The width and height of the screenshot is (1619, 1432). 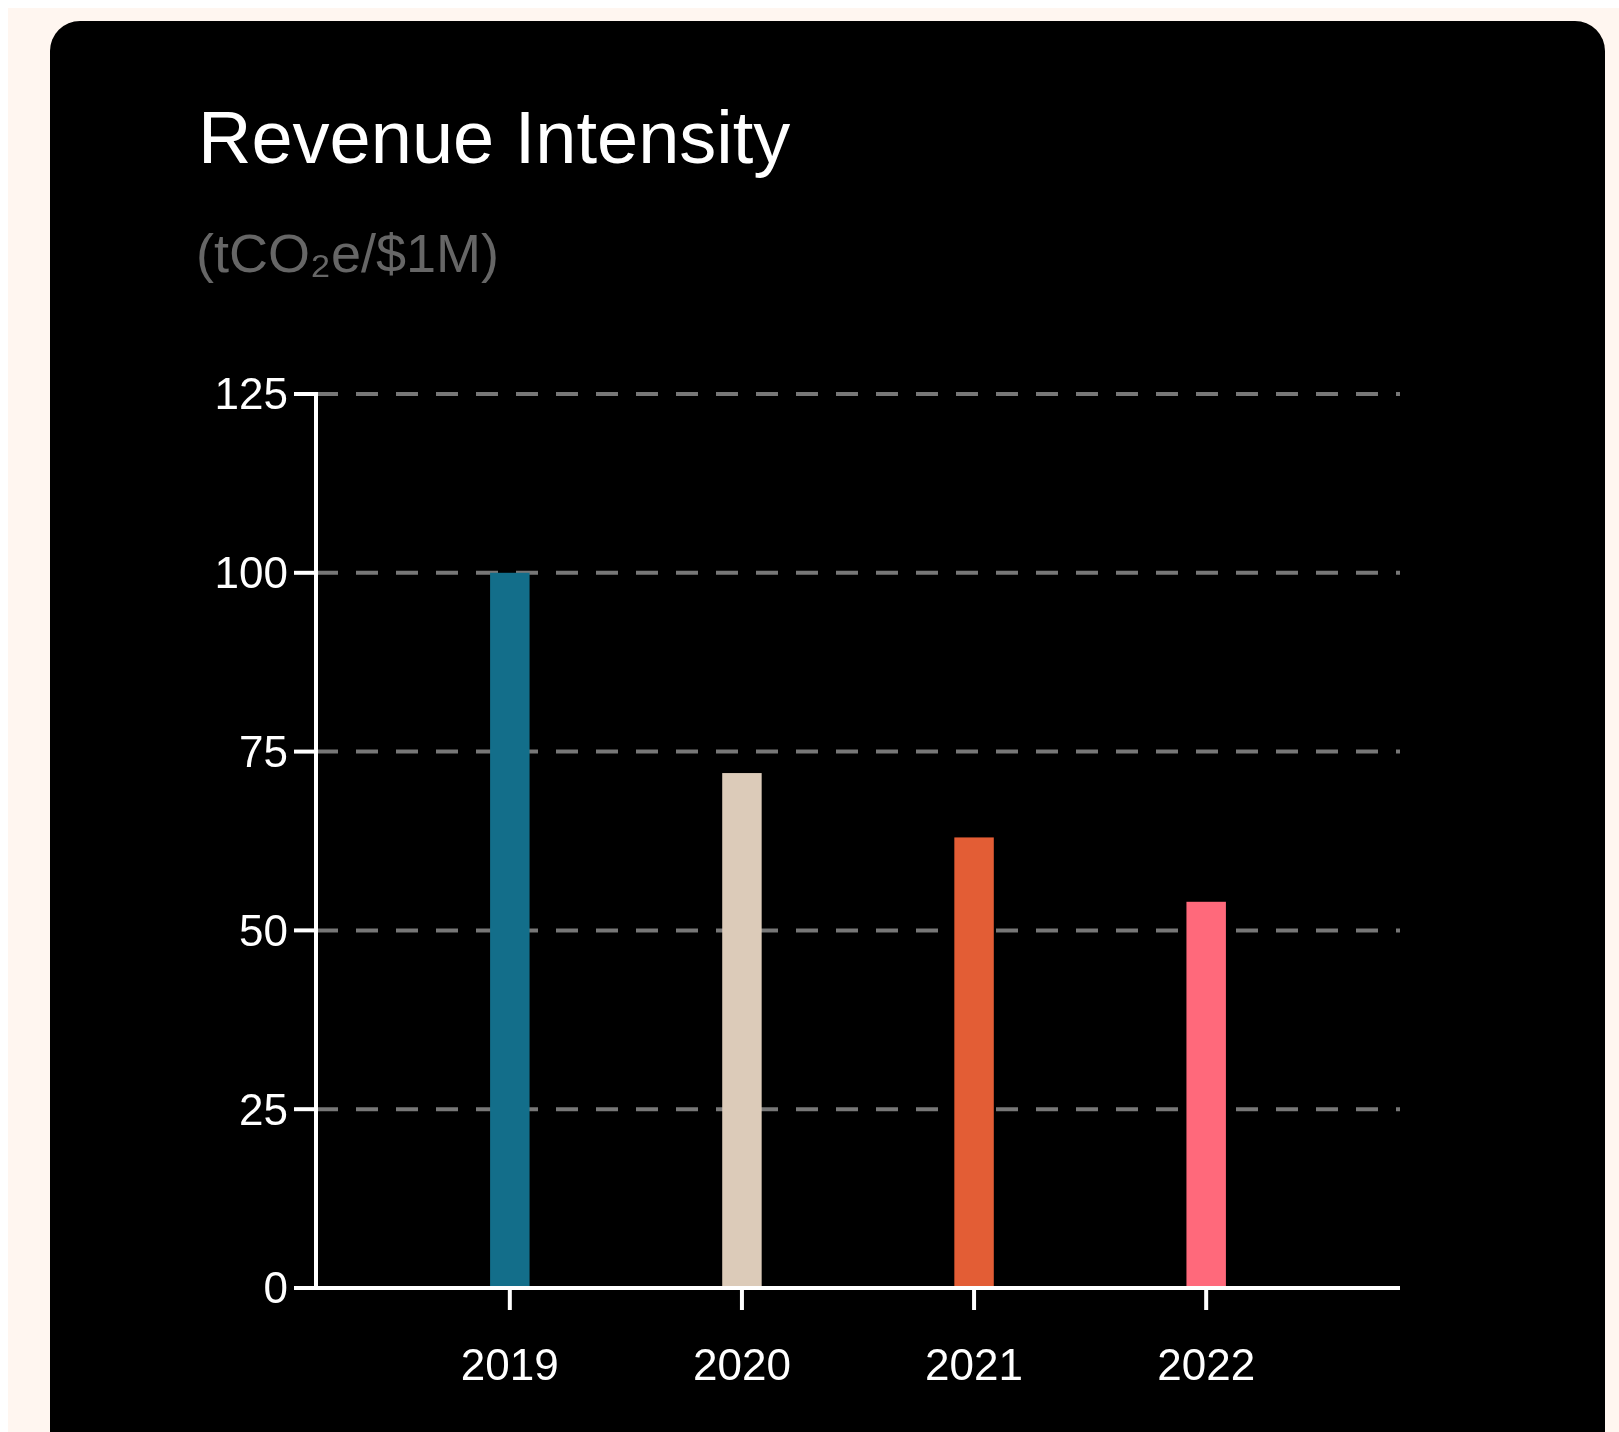 I want to click on y-tick-label: 75, so click(x=263, y=751).